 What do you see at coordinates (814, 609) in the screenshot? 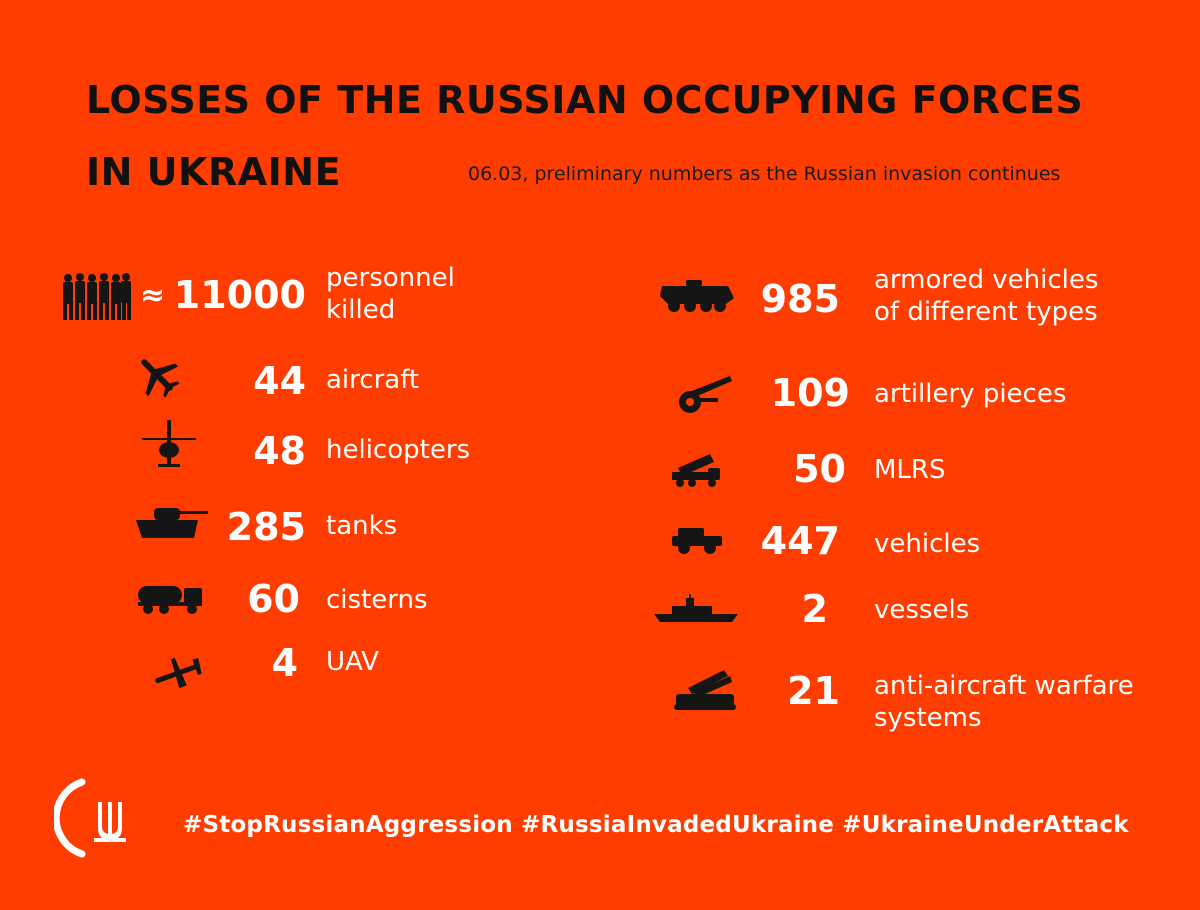
I see `right-item-value: 2` at bounding box center [814, 609].